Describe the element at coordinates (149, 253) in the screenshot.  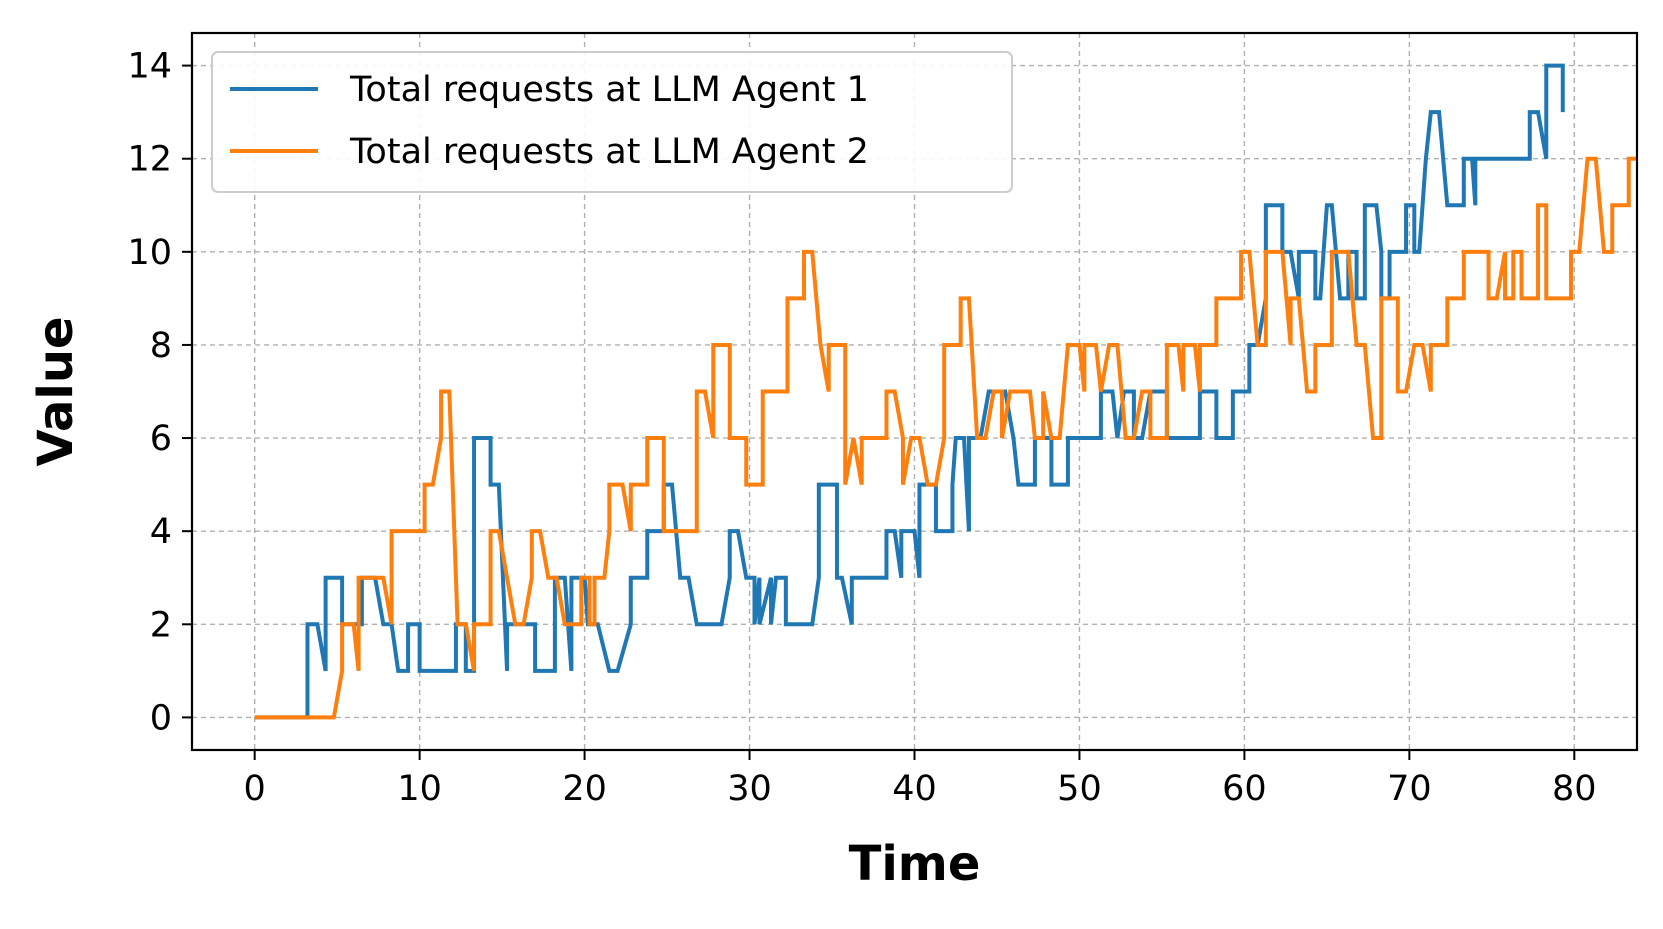
I see `y-tick-label: 10` at that location.